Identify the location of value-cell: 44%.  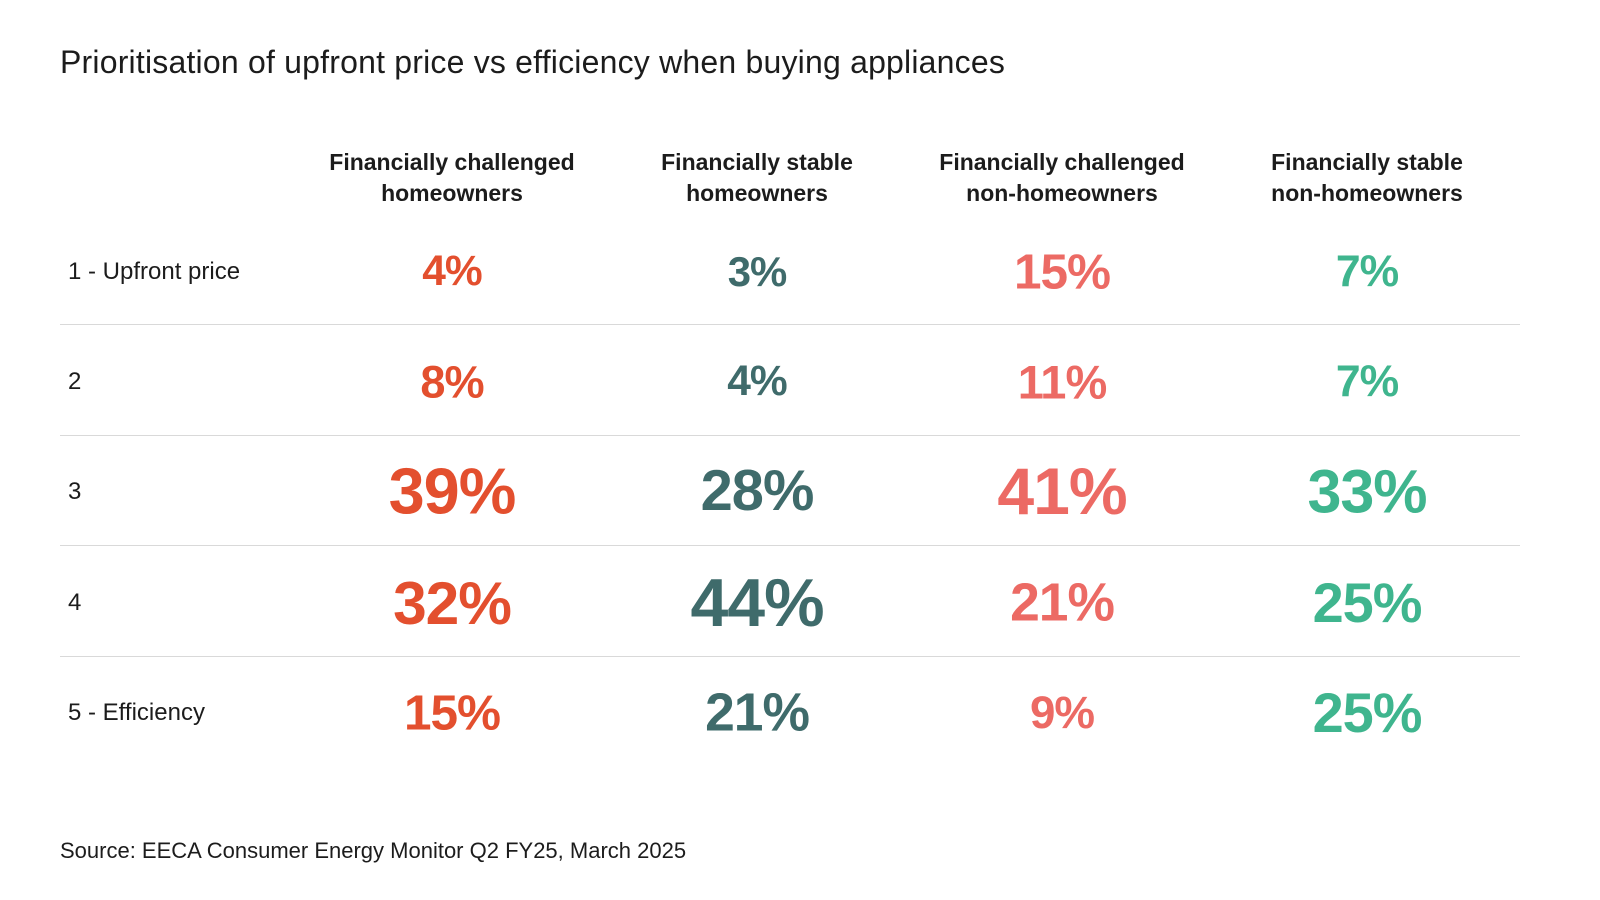
(757, 603).